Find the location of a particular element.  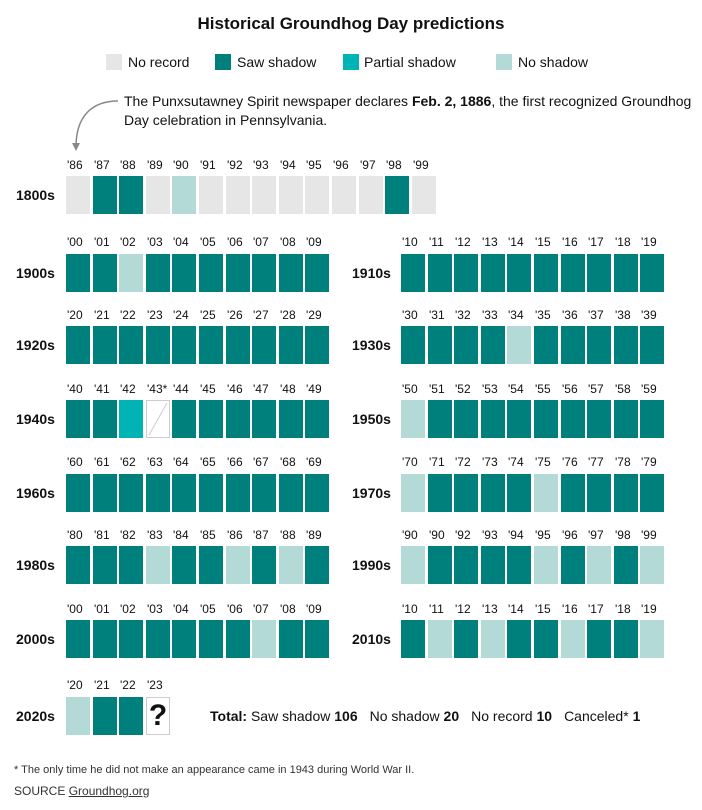

year-label: '75 is located at coordinates (543, 462).